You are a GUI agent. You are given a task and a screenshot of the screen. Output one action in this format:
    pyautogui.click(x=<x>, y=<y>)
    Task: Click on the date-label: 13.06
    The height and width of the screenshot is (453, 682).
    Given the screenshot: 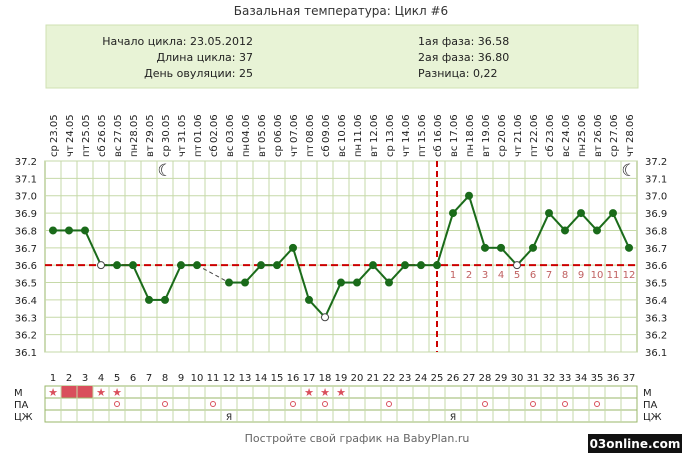 What is the action you would take?
    pyautogui.click(x=390, y=128)
    